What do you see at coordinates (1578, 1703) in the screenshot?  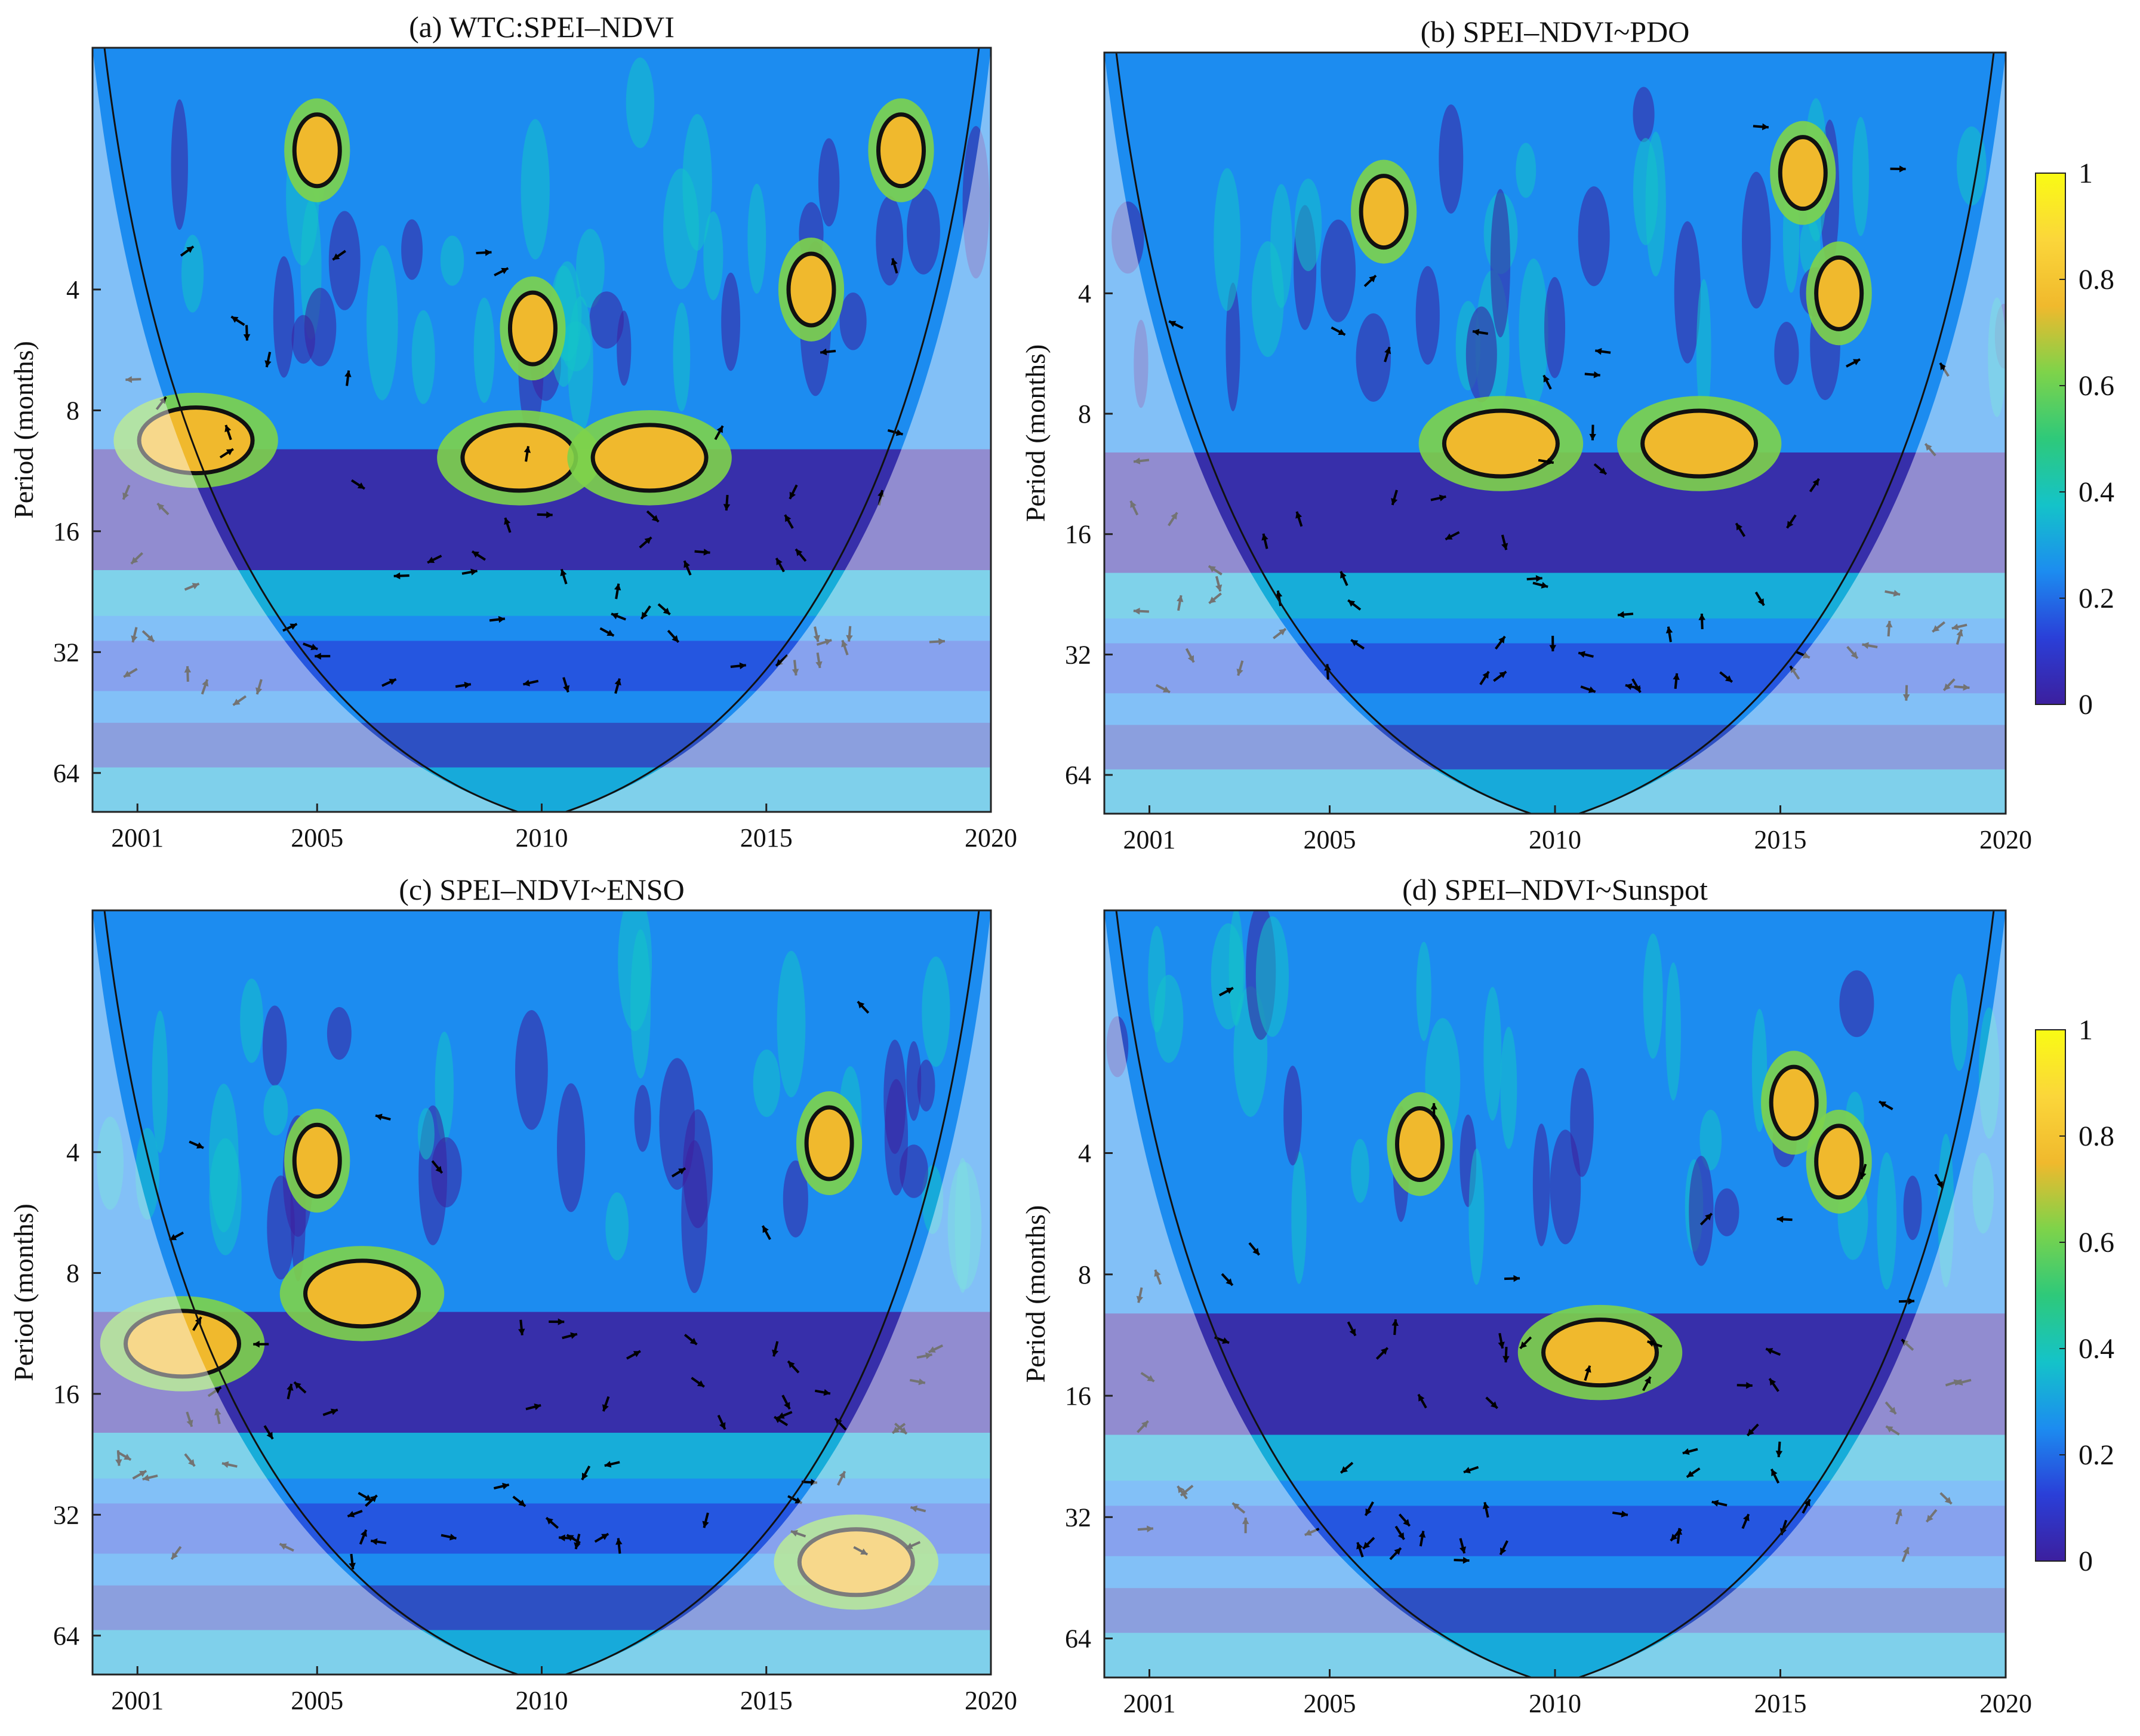 I see `panel-d-xticks: 2001 2005 2010 2015 2020` at bounding box center [1578, 1703].